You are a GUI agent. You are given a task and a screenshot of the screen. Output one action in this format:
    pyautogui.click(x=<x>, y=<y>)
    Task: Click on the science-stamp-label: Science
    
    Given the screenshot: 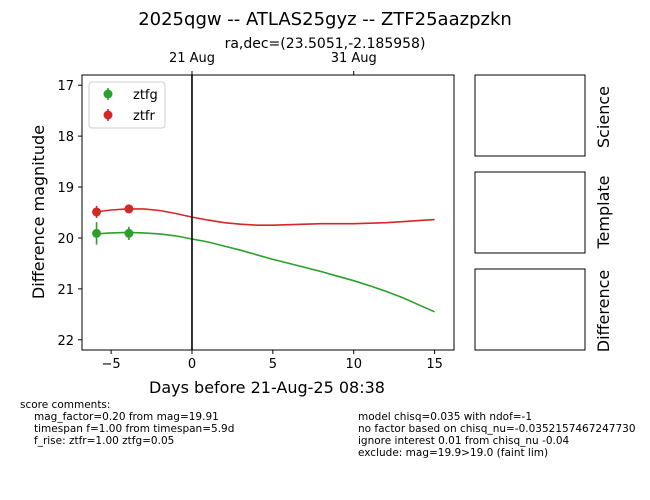 What is the action you would take?
    pyautogui.click(x=603, y=117)
    